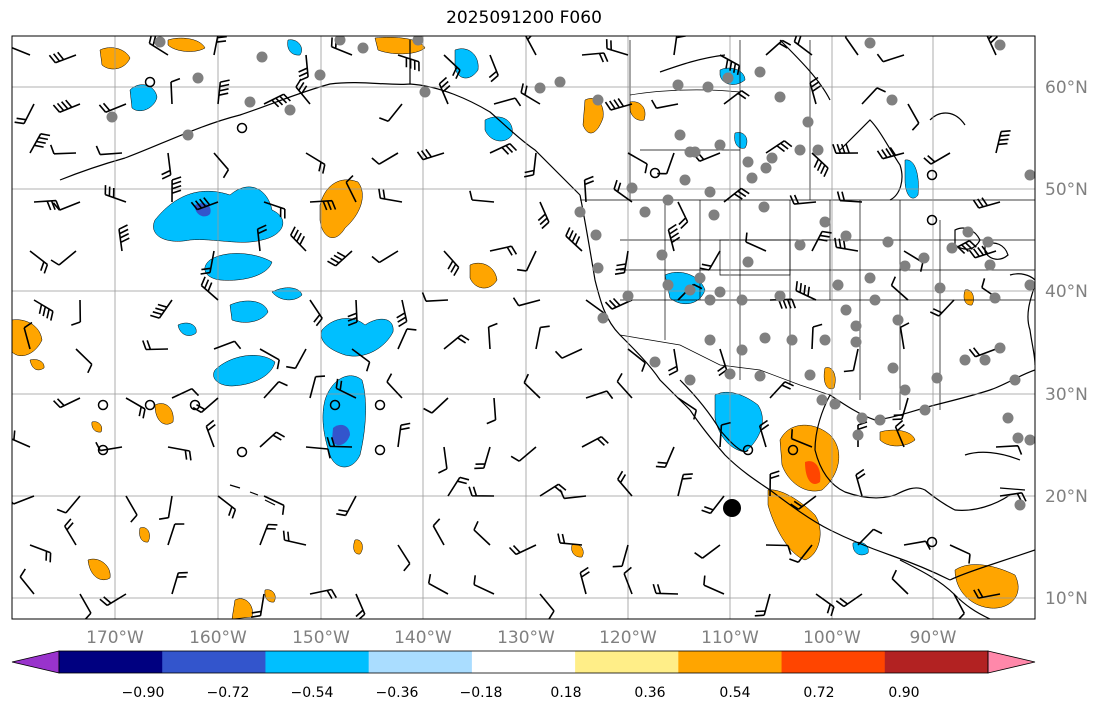  What do you see at coordinates (1066, 343) in the screenshot?
I see `latitude-axis: 60°N 50°N 40°N 30°N 20°N 10°N` at bounding box center [1066, 343].